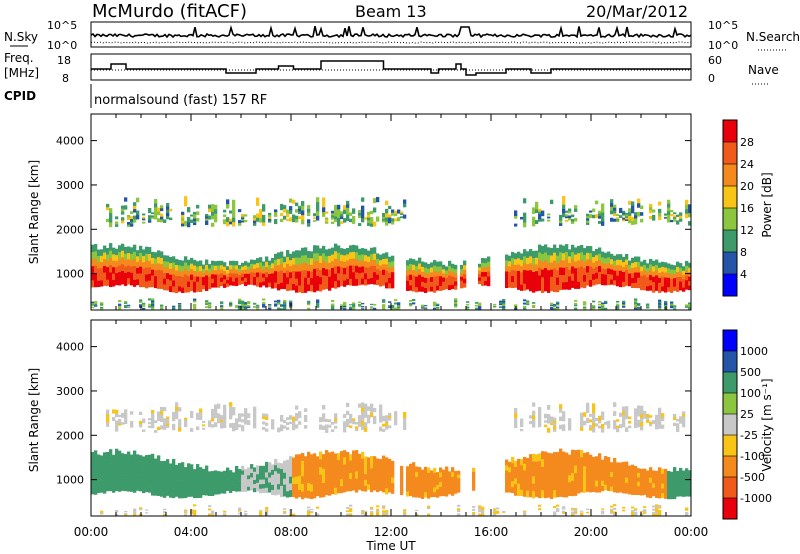  Describe the element at coordinates (62, 25) in the screenshot. I see `noise-left-tick-top: 10^5` at that location.